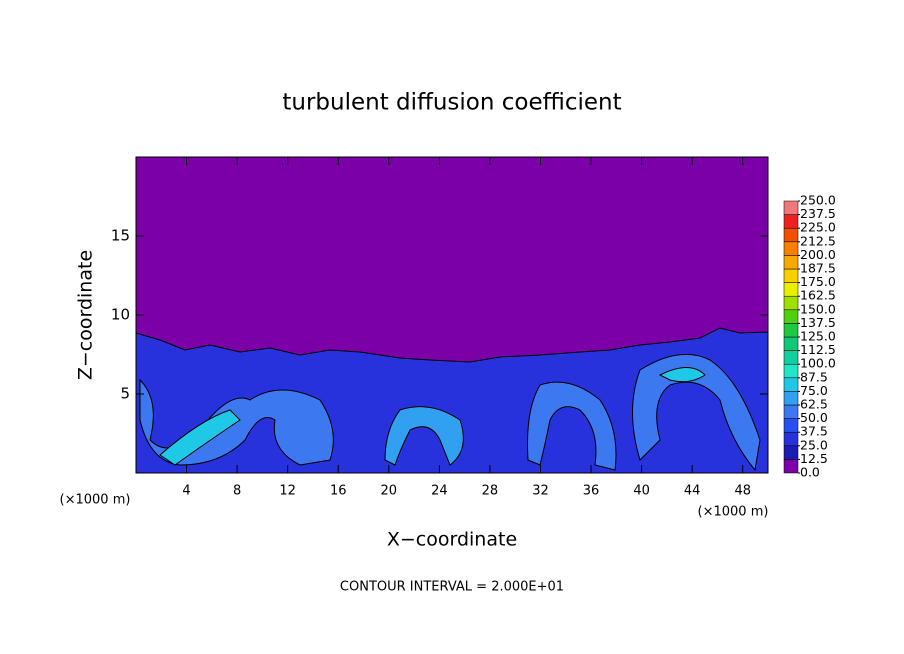 The width and height of the screenshot is (904, 654). I want to click on colorbar-label: 37.5, so click(814, 431).